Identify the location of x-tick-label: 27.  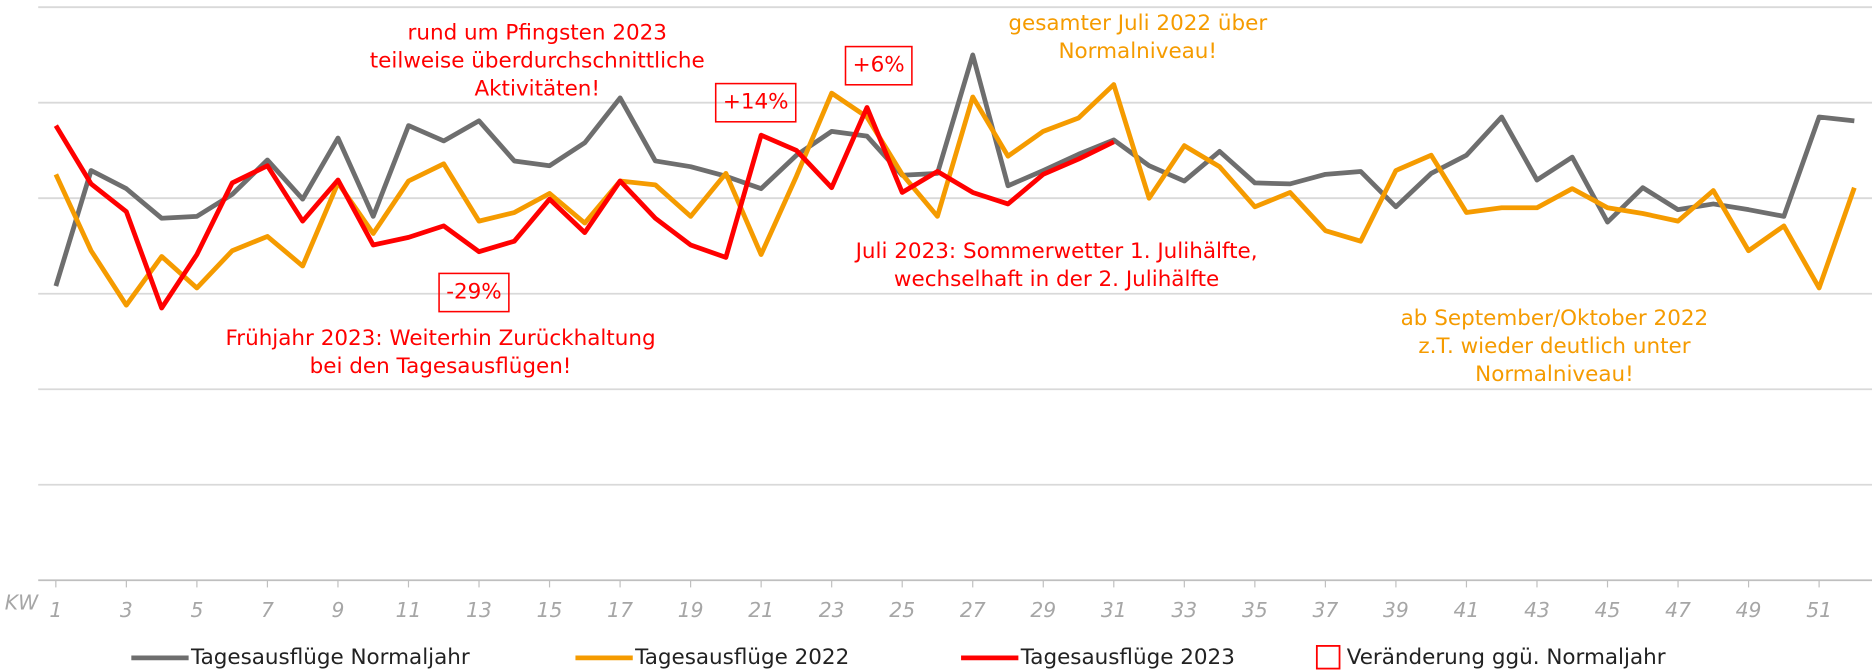
(973, 610).